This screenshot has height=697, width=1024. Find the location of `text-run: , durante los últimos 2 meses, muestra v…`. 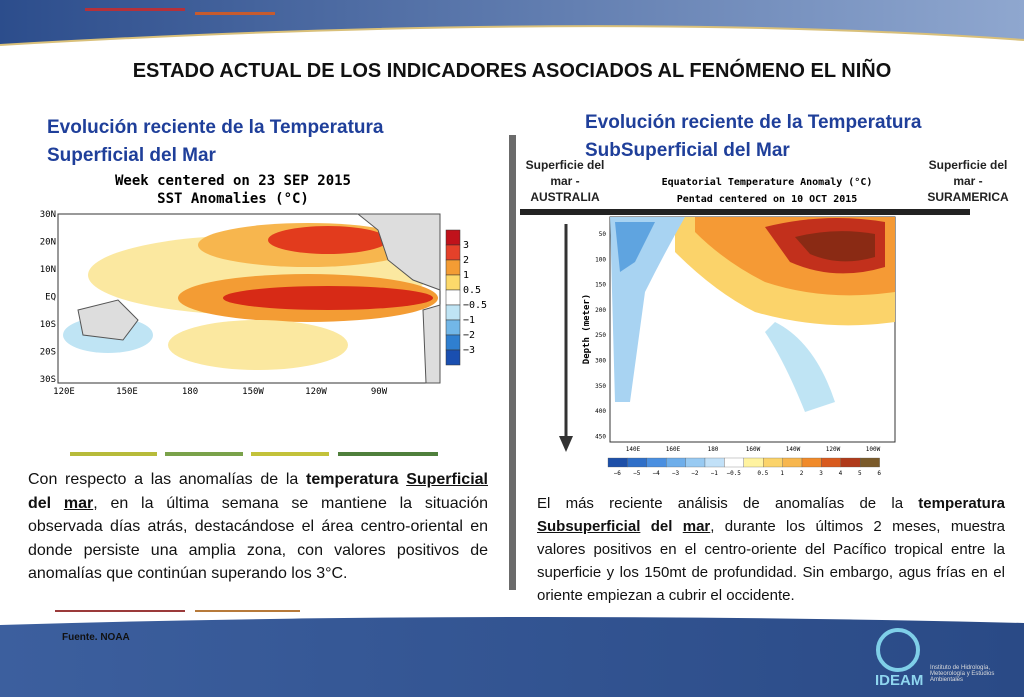

text-run: , durante los últimos 2 meses, muestra v… is located at coordinates (771, 561).